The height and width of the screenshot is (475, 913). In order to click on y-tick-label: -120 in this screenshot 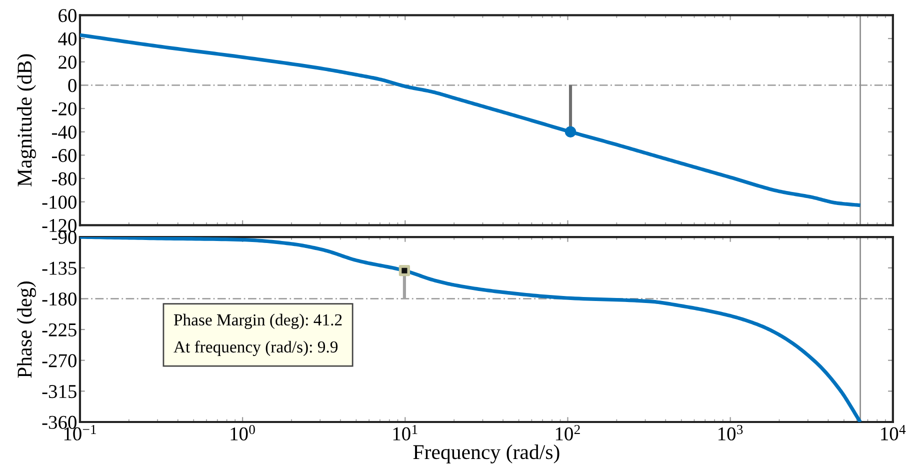, I will do `click(59, 225)`.